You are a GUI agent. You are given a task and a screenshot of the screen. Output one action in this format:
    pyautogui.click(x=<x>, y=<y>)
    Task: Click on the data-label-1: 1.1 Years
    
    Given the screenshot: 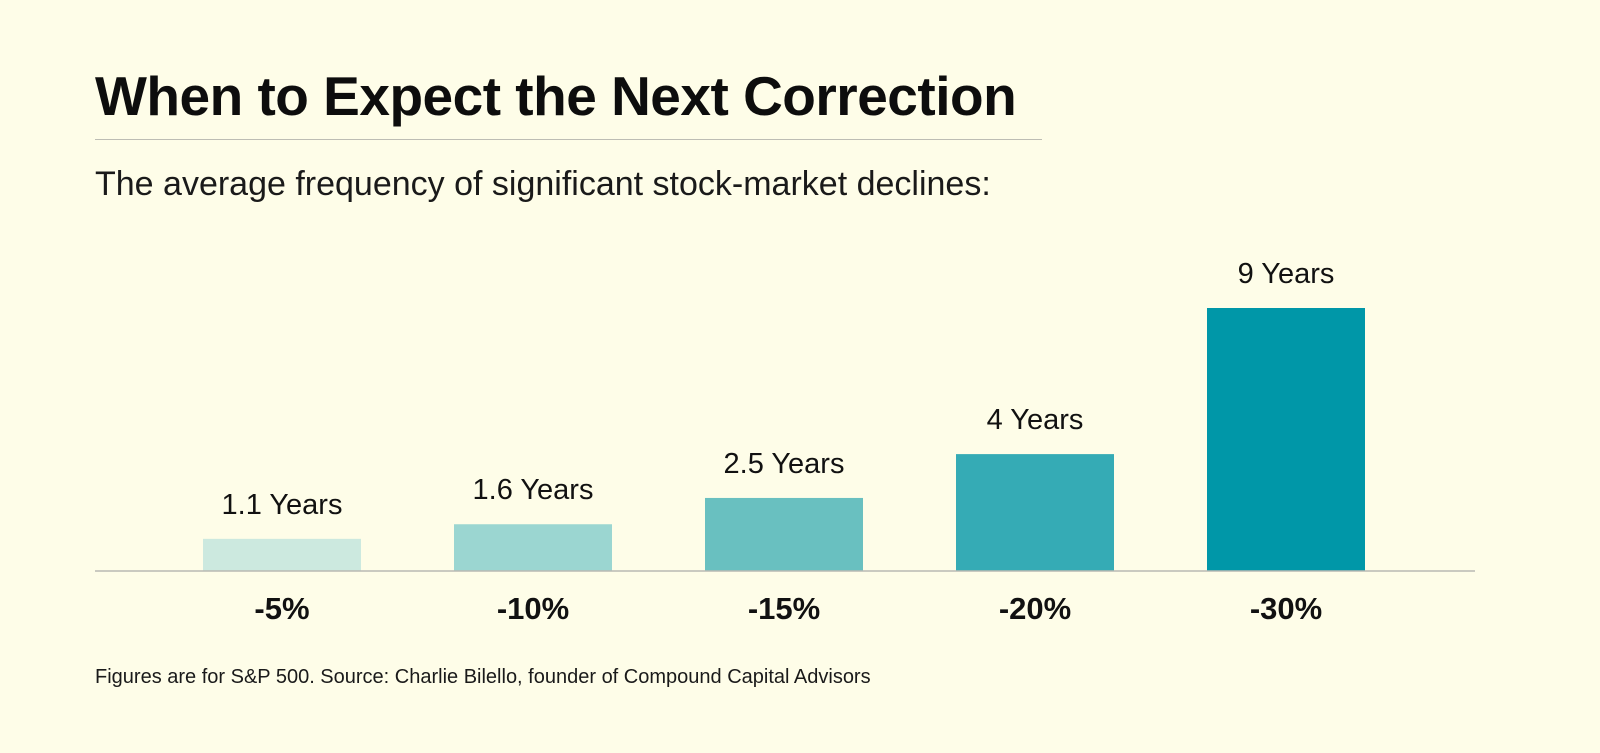 What is the action you would take?
    pyautogui.click(x=282, y=505)
    